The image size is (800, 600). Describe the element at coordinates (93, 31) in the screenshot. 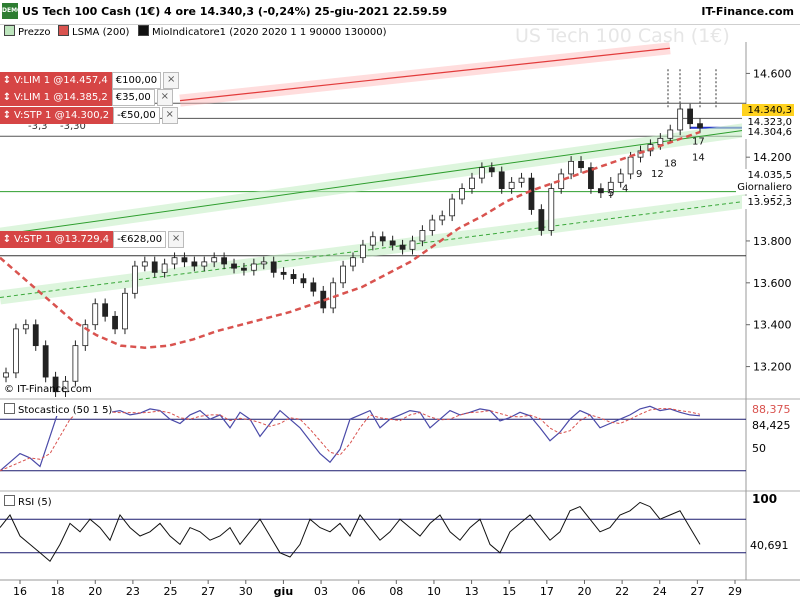

I see `legend-item-lsma: LSMA (200)` at that location.